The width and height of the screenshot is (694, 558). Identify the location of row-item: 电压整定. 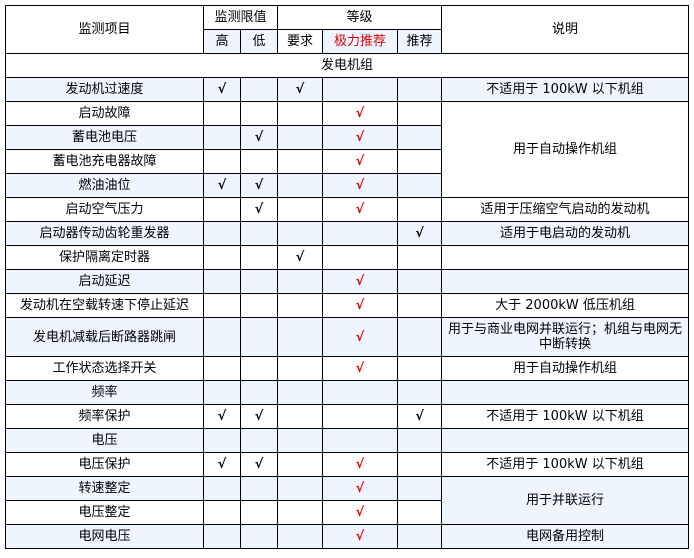
(104, 512).